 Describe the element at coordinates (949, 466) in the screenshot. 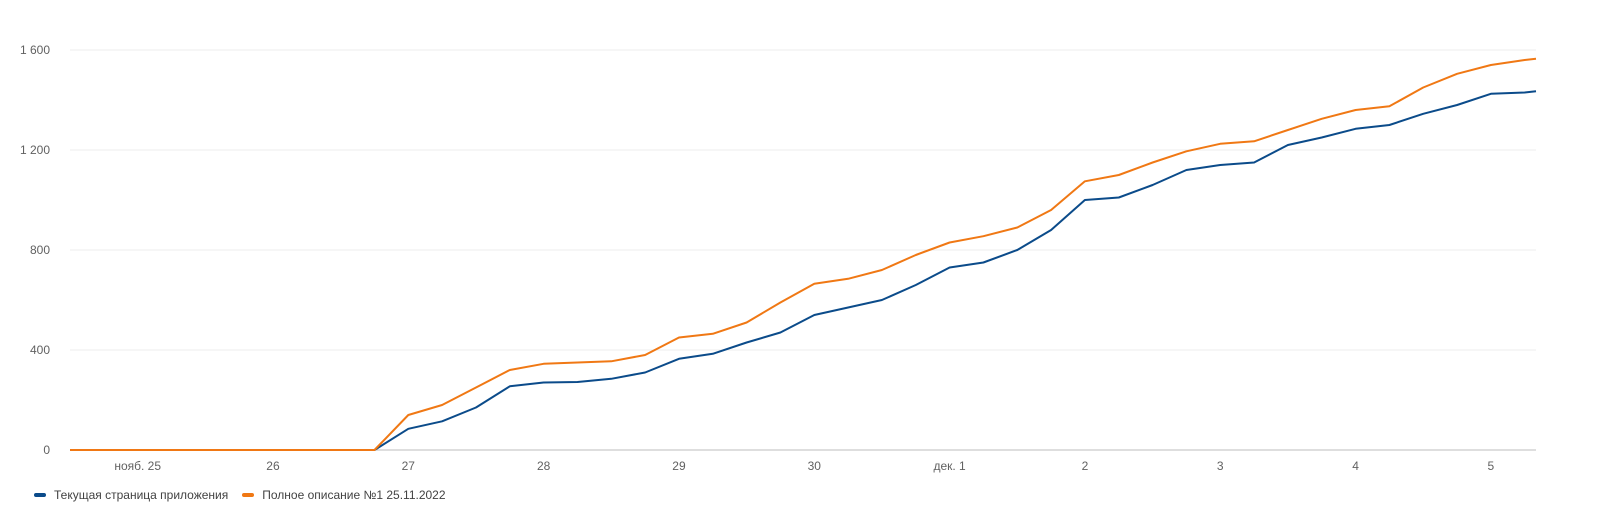

I see `x-tick-label: дек. 1` at that location.